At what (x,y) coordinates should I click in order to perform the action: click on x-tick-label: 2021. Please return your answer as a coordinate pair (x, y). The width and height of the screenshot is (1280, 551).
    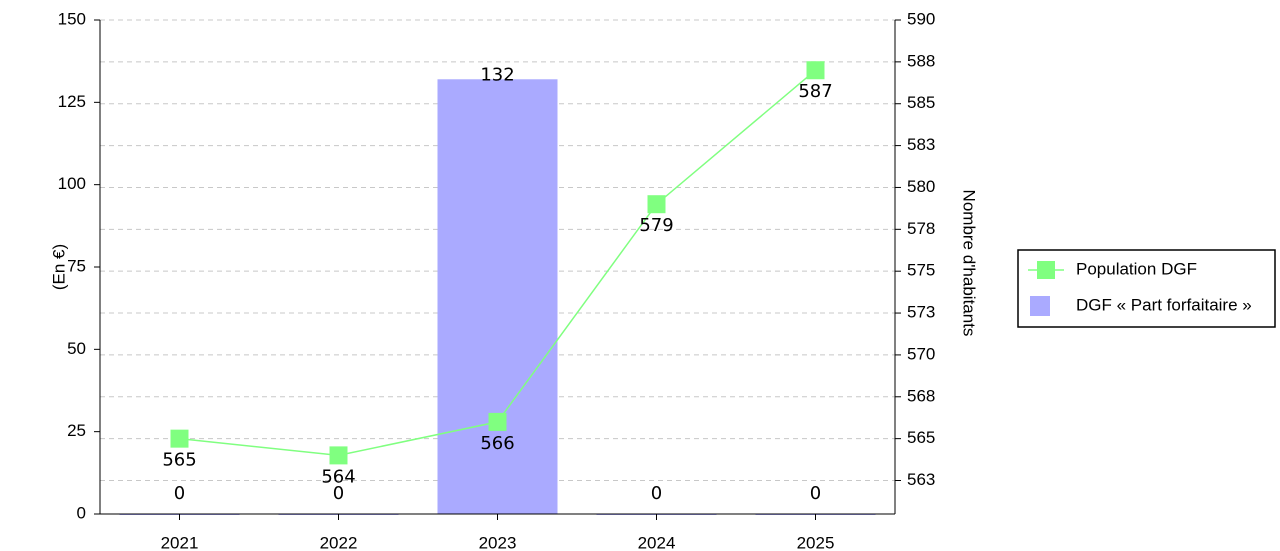
    Looking at the image, I should click on (180, 542).